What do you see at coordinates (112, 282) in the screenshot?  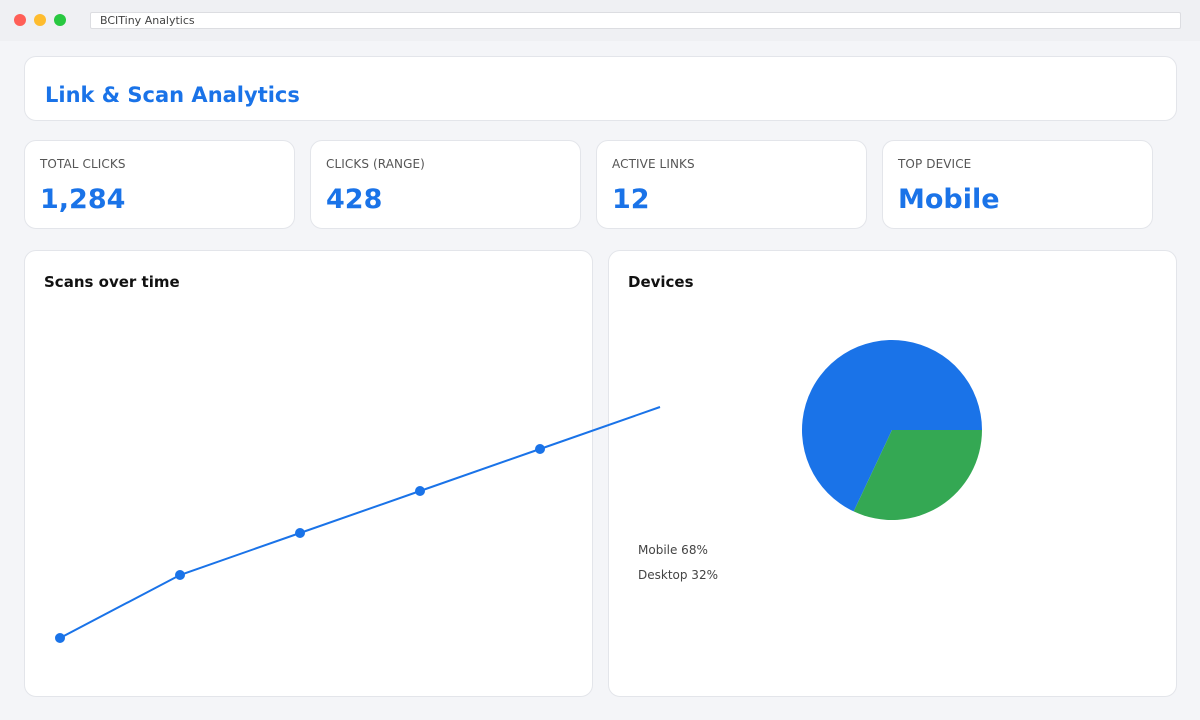 I see `panel-title: Scans over time` at bounding box center [112, 282].